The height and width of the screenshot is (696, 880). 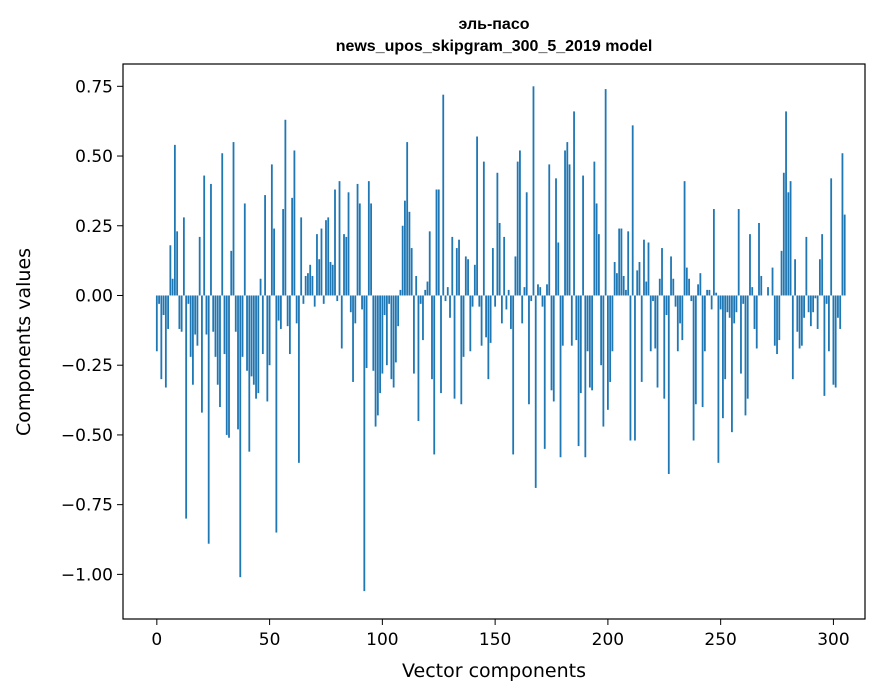 I want to click on y-tick-label-7: −1.00, so click(x=87, y=575).